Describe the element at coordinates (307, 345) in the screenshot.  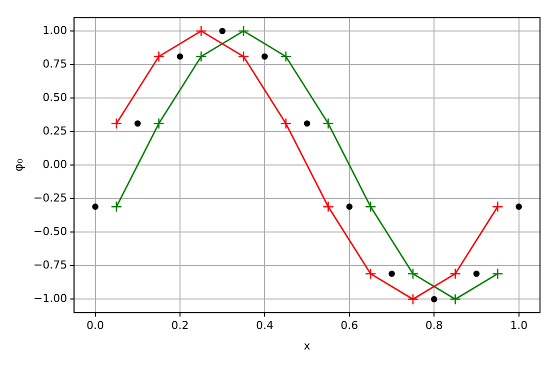
I see `x-axis-title: x` at that location.